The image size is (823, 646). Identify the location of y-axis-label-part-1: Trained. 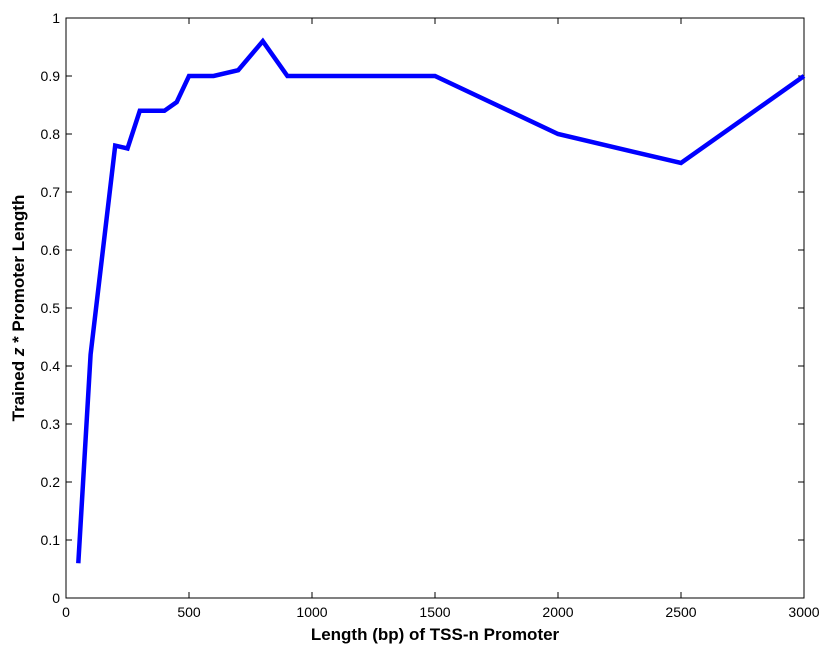
(18, 388).